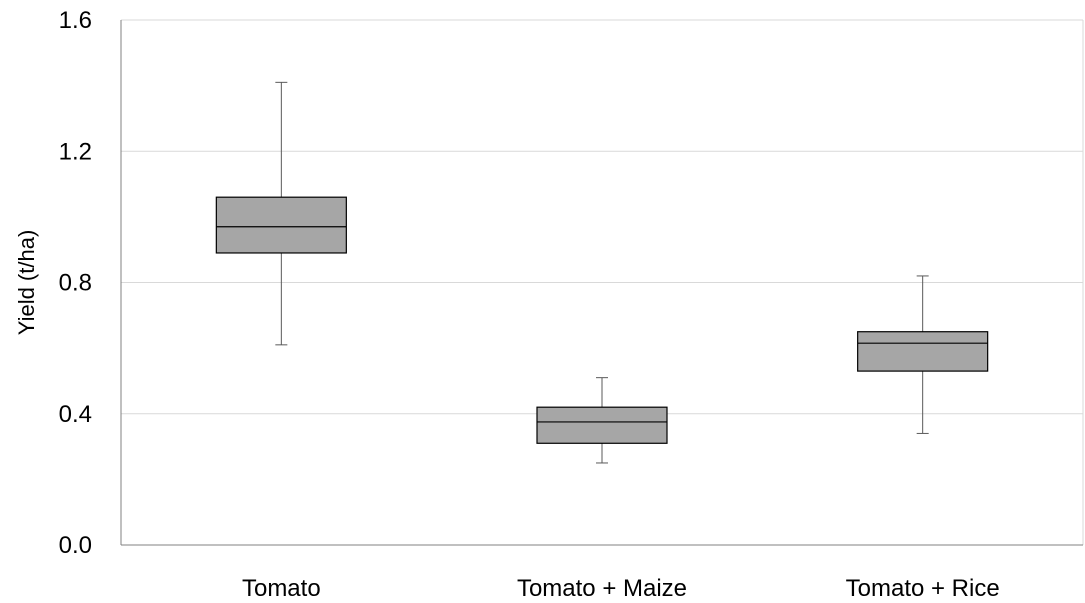 The width and height of the screenshot is (1085, 603). What do you see at coordinates (75, 151) in the screenshot?
I see `y-tick-label: 1.2` at bounding box center [75, 151].